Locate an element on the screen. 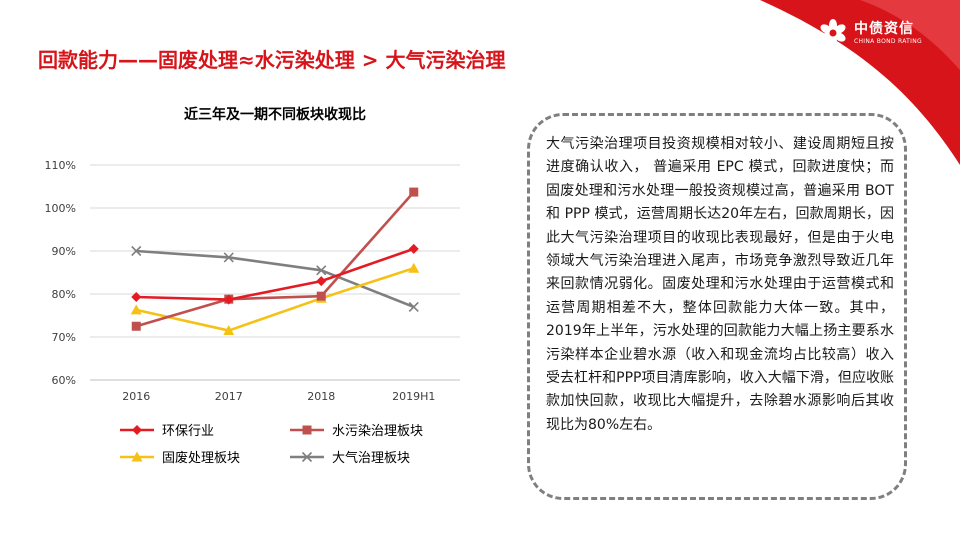  brand-logo: 中债资信 CHINA BOND RATING is located at coordinates (878, 36).